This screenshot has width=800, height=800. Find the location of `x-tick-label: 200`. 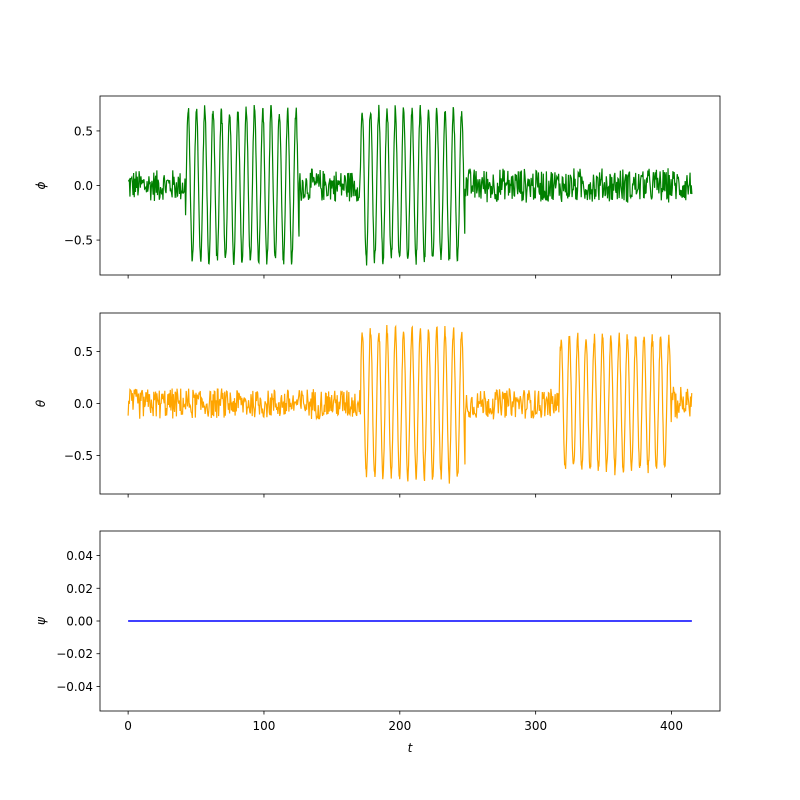

x-tick-label: 200 is located at coordinates (399, 726).